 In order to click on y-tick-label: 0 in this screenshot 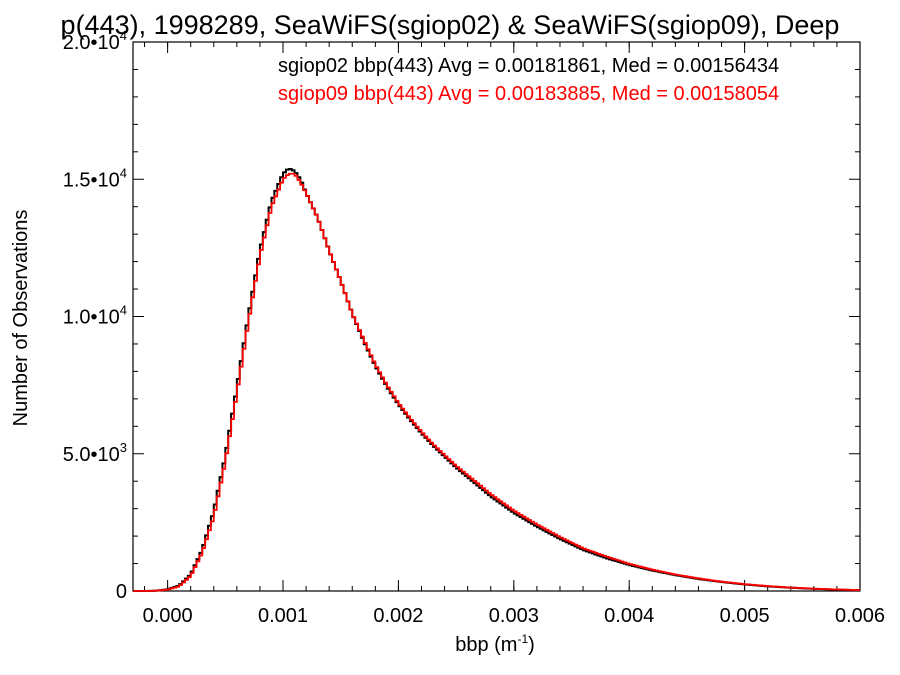, I will do `click(121, 592)`.